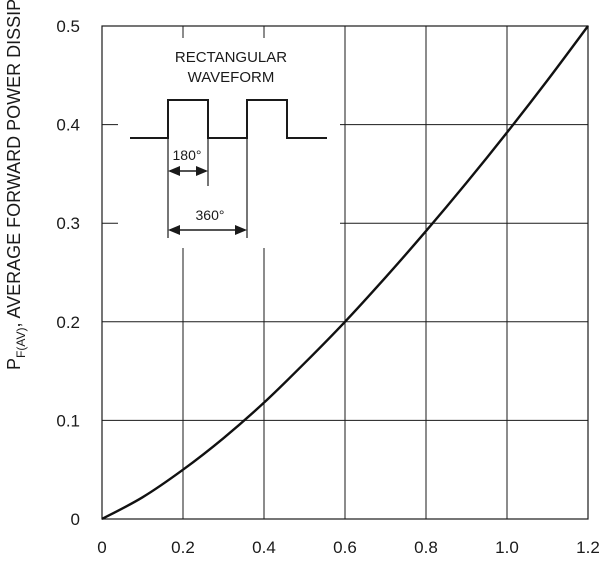 The image size is (601, 571). Describe the element at coordinates (588, 547) in the screenshot. I see `x-tick-label: 1.2` at that location.